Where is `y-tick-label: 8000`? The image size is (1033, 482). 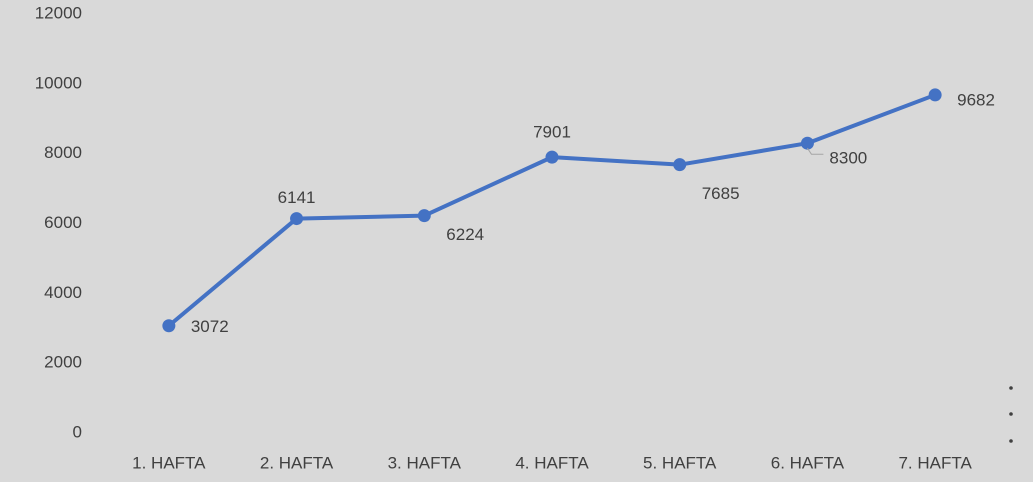 y-tick-label: 8000 is located at coordinates (63, 152).